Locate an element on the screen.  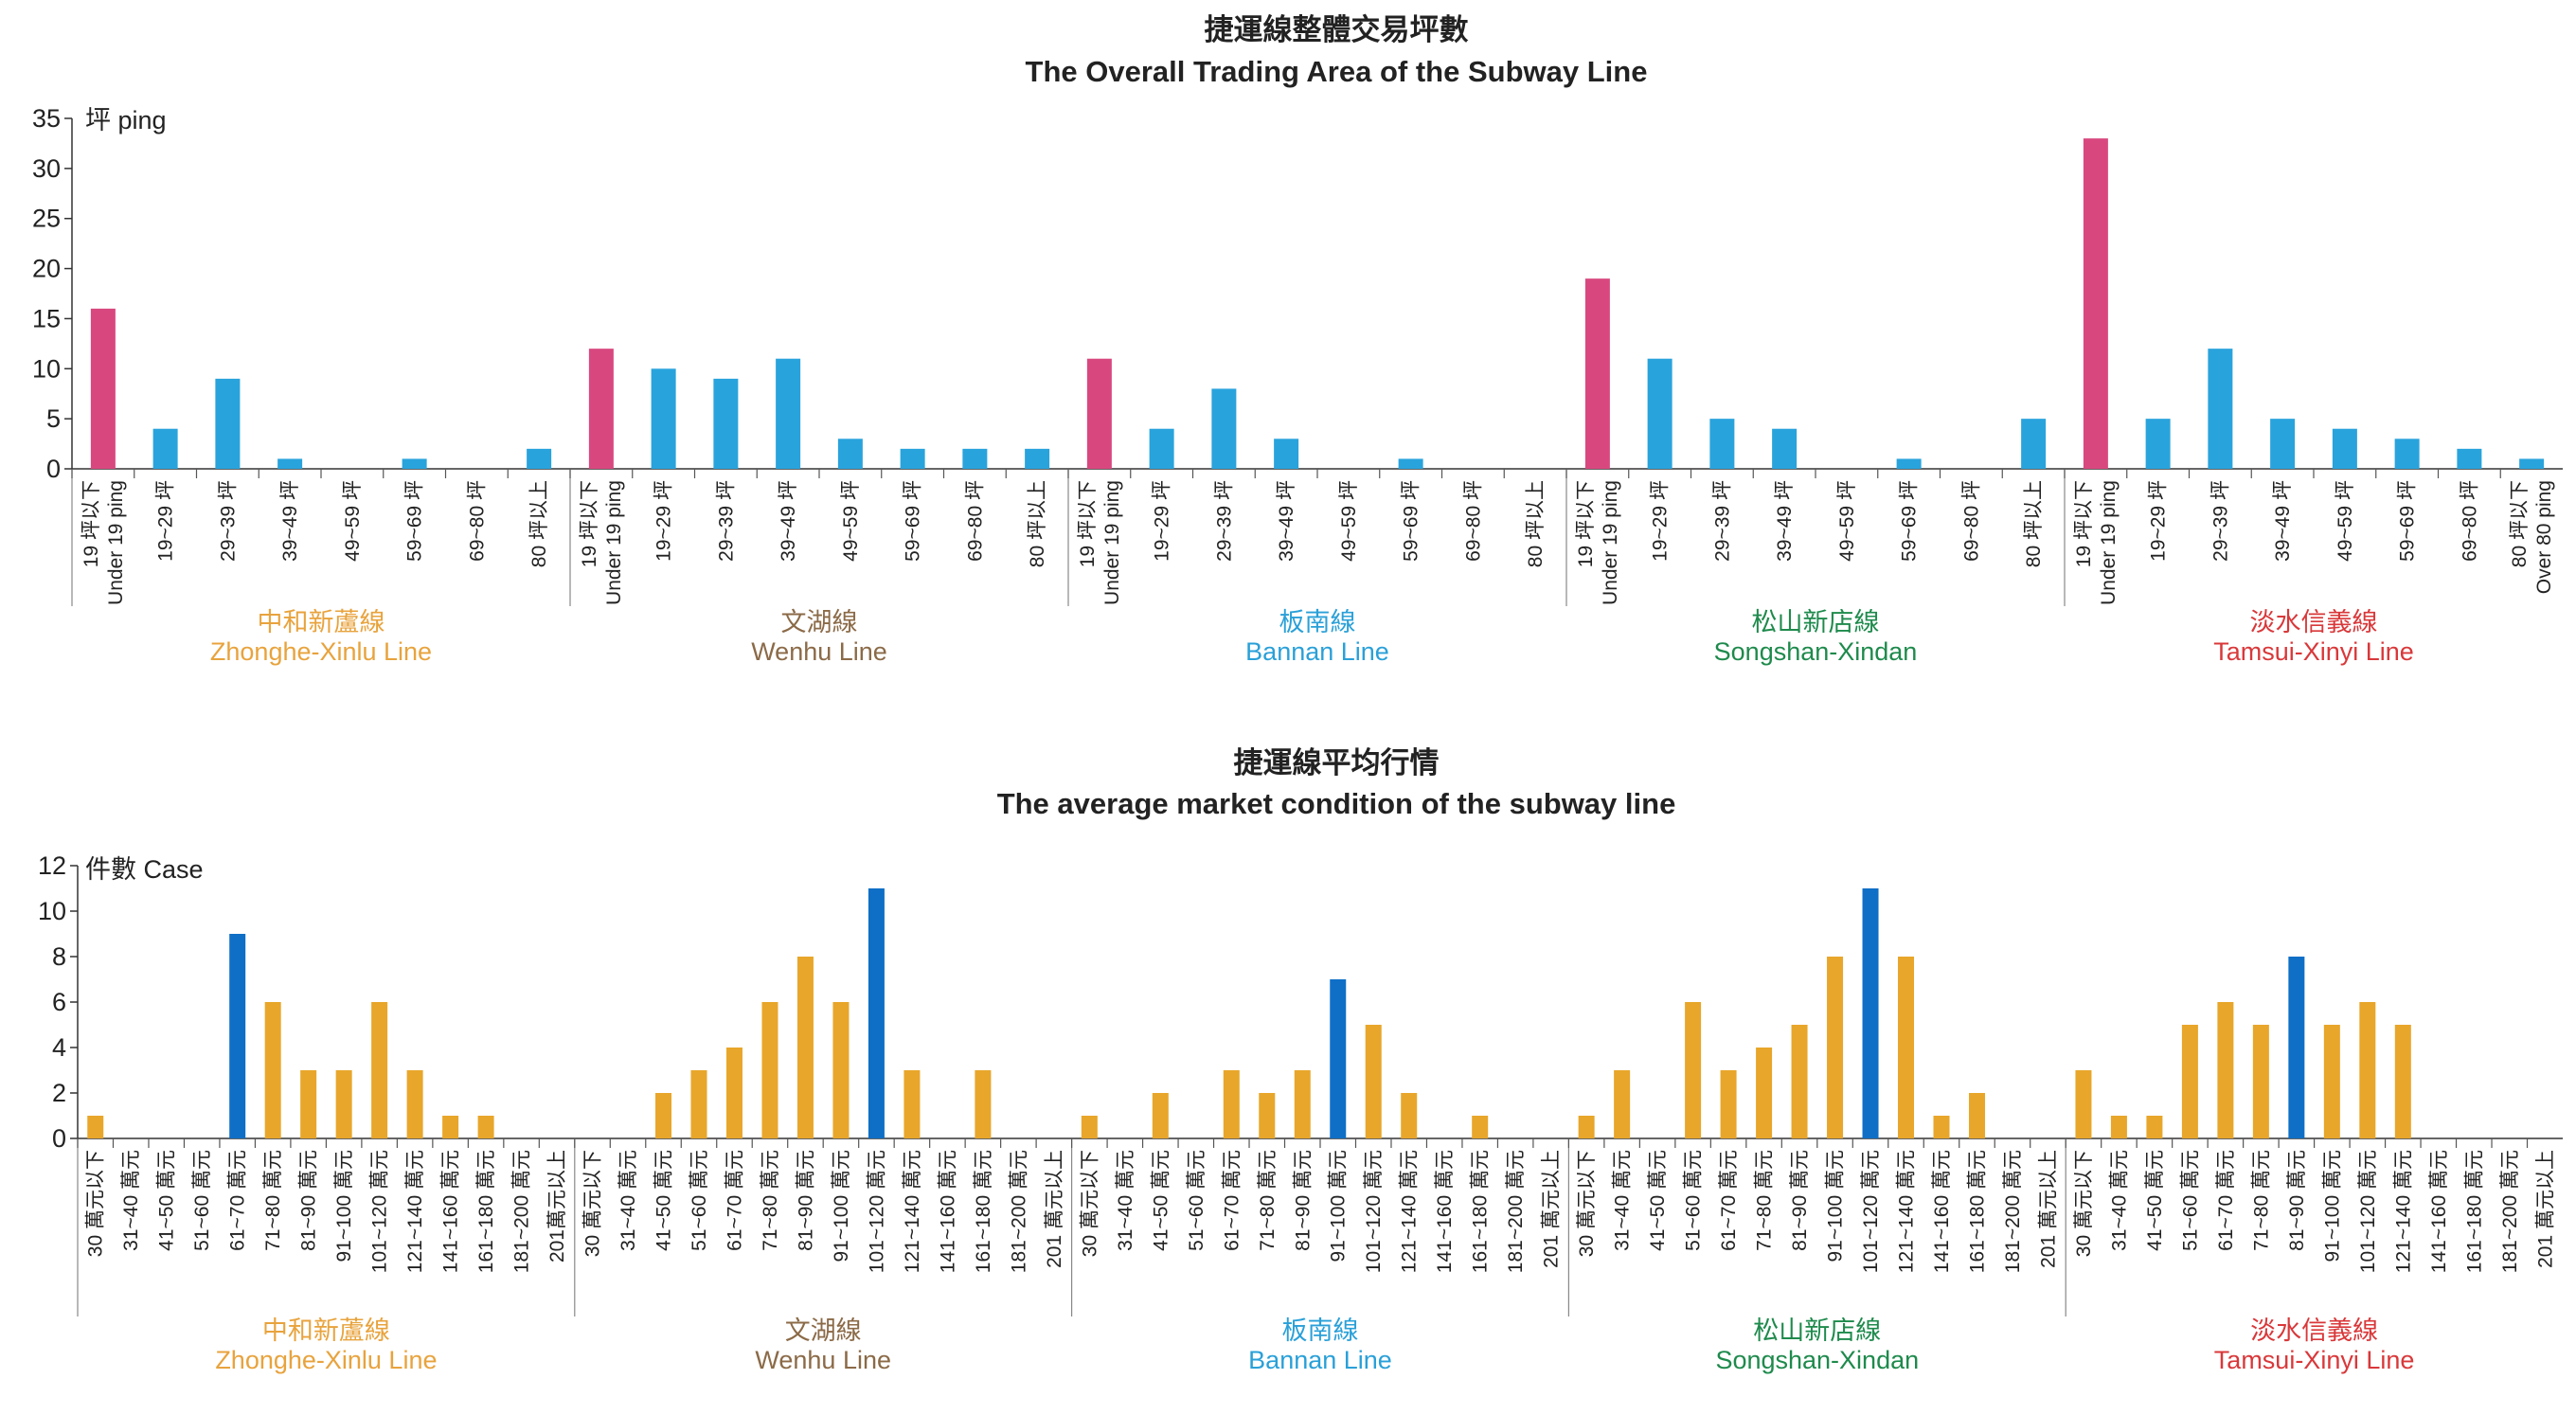
y-tick-label: 15 is located at coordinates (46, 318).